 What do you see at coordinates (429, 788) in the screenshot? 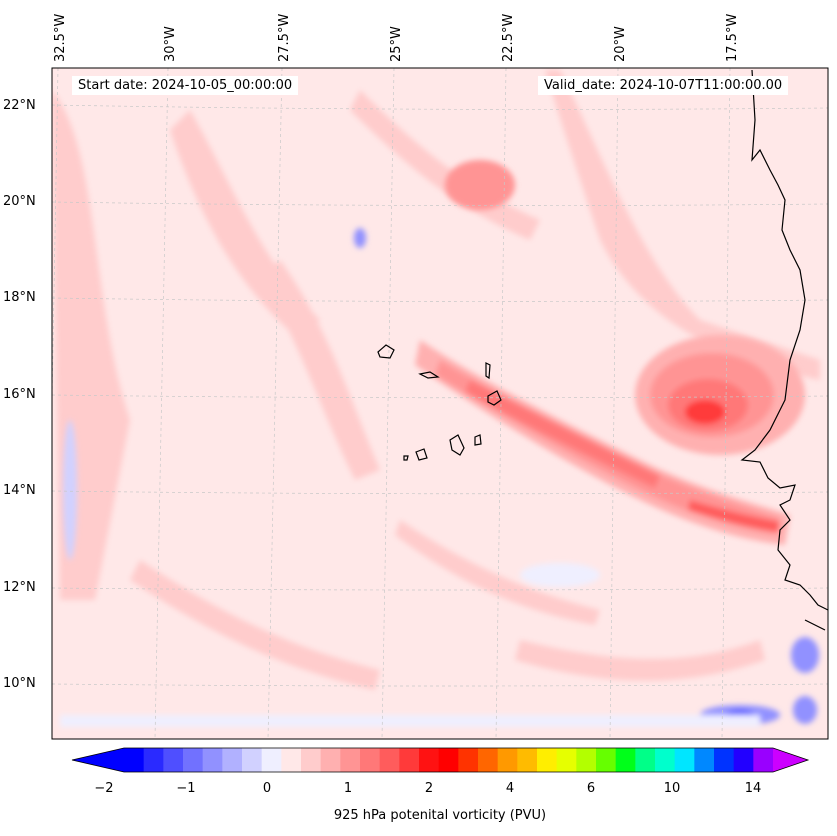
I see `colorbar-tick-label: 2` at bounding box center [429, 788].